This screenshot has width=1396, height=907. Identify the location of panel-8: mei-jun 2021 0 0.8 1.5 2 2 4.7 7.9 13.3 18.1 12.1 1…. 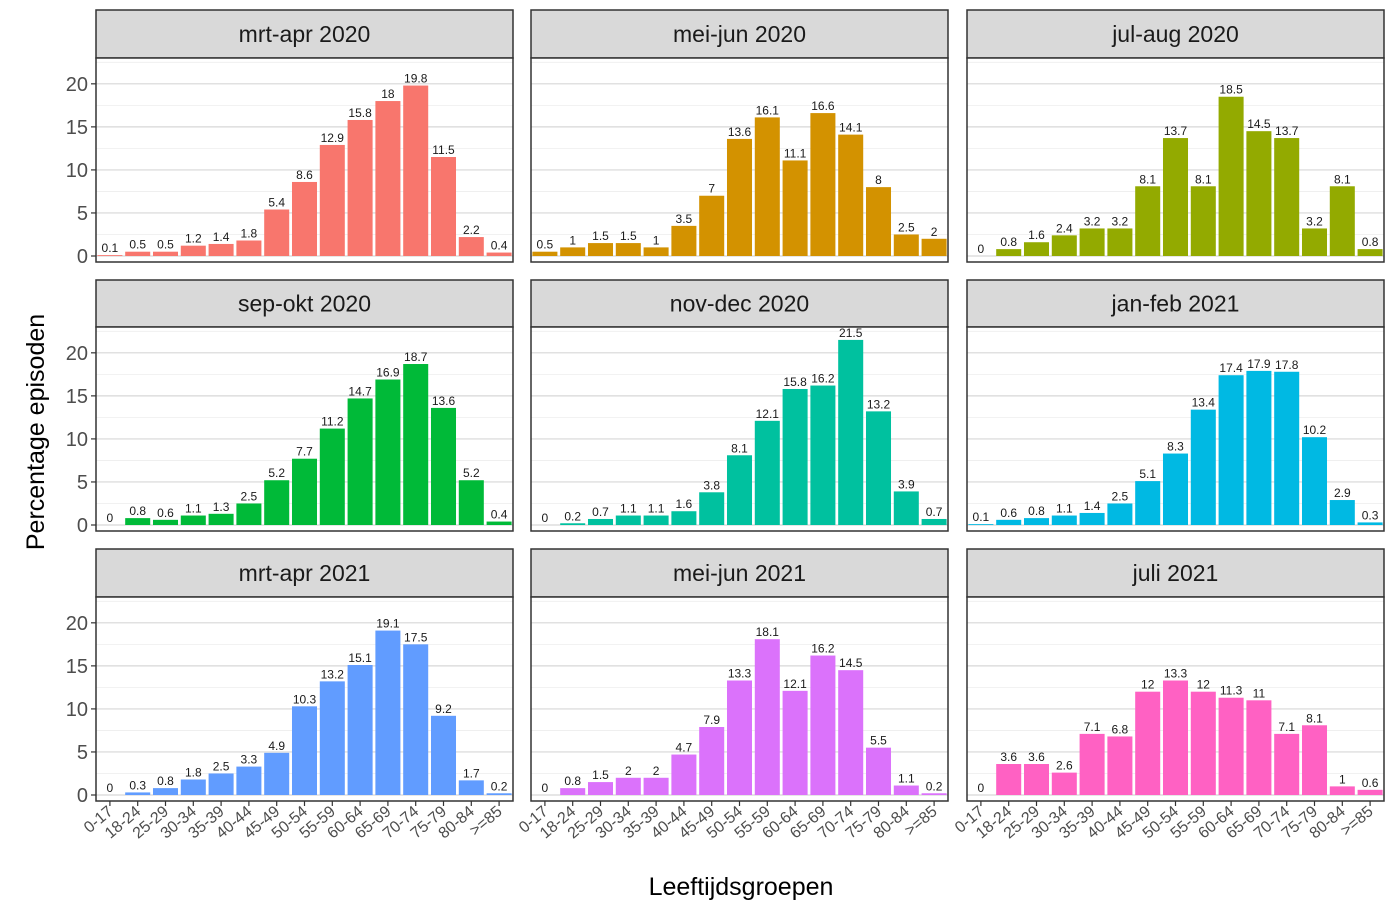
(732, 695).